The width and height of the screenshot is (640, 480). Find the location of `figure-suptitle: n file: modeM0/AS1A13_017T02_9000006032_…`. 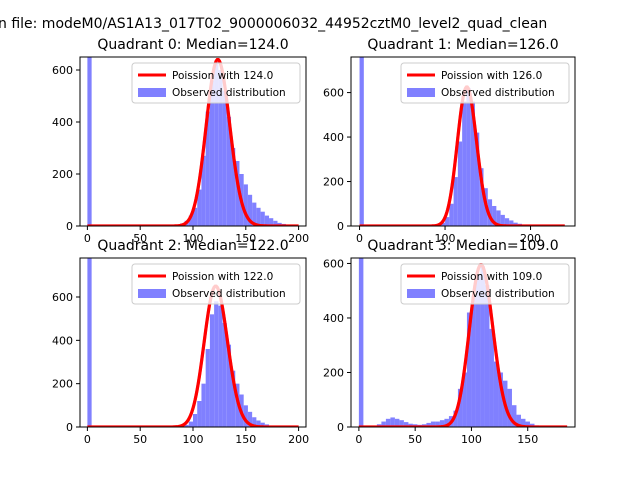

figure-suptitle: n file: modeM0/AS1A13_017T02_9000006032_… is located at coordinates (273, 24).